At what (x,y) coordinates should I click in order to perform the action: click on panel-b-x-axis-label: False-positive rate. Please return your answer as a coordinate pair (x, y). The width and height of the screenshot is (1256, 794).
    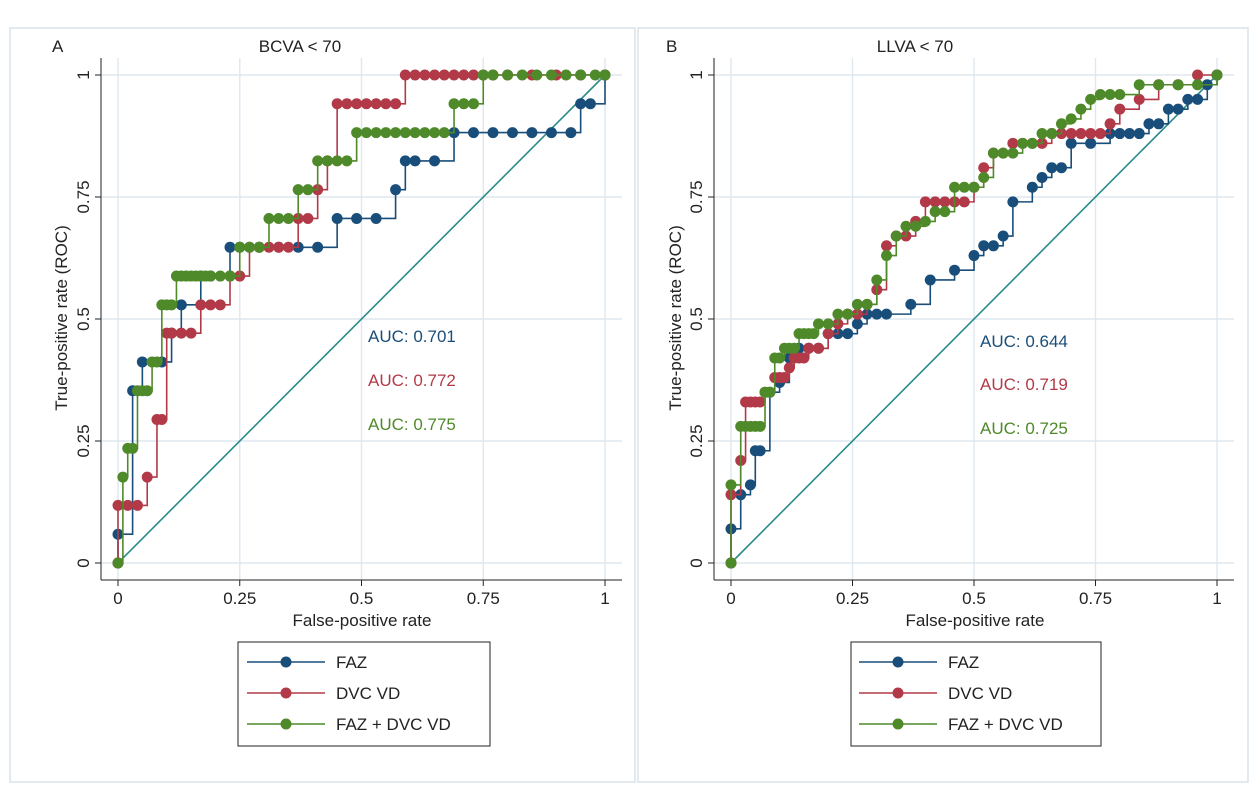
    Looking at the image, I should click on (975, 620).